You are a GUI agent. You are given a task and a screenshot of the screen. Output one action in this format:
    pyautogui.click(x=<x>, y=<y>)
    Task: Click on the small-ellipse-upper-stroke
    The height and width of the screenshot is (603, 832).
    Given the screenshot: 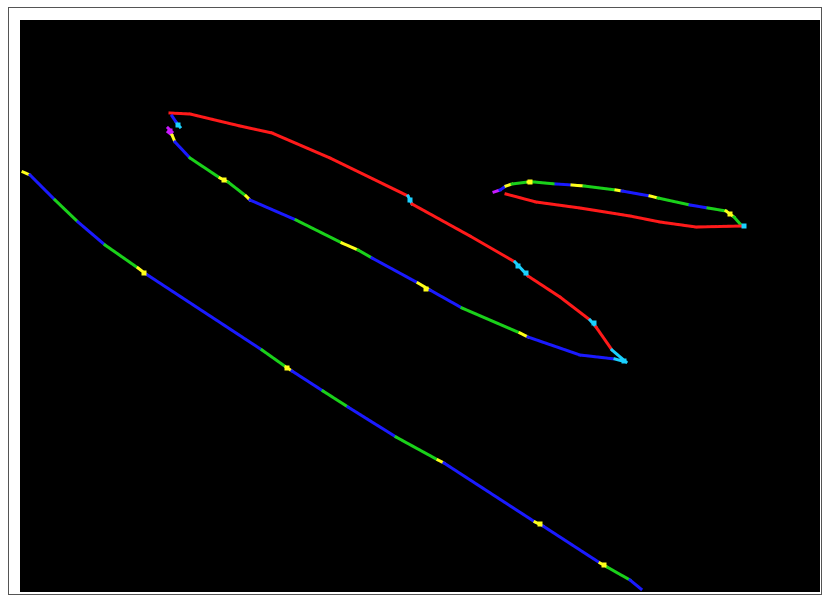 What is the action you would take?
    pyautogui.click(x=618, y=204)
    